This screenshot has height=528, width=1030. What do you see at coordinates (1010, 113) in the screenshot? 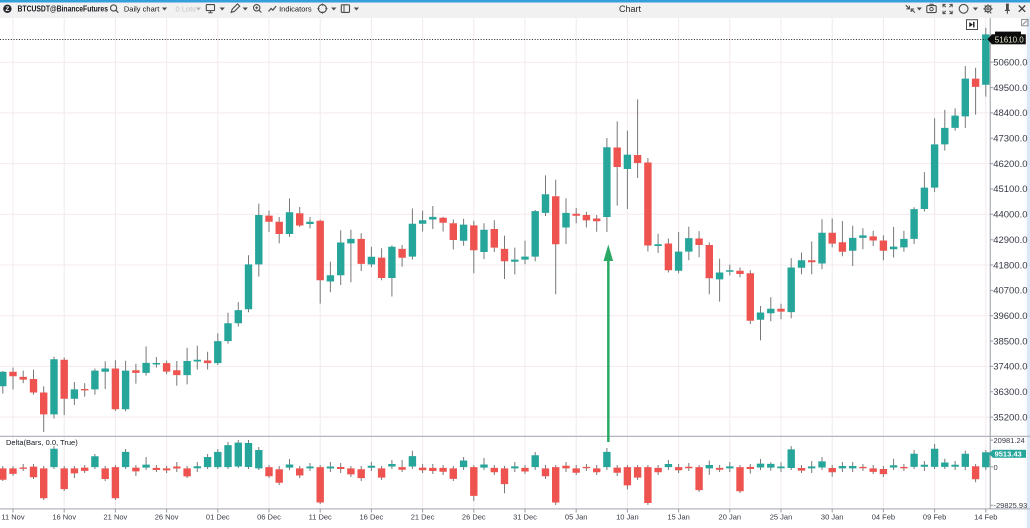
I see `svg-text: 48400.0` at bounding box center [1010, 113].